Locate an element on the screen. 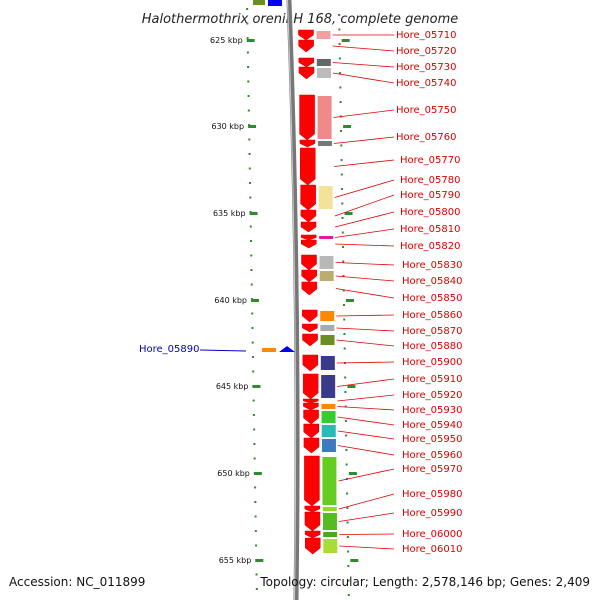 The image size is (600, 600). gene-label: Hore_05730 is located at coordinates (426, 67).